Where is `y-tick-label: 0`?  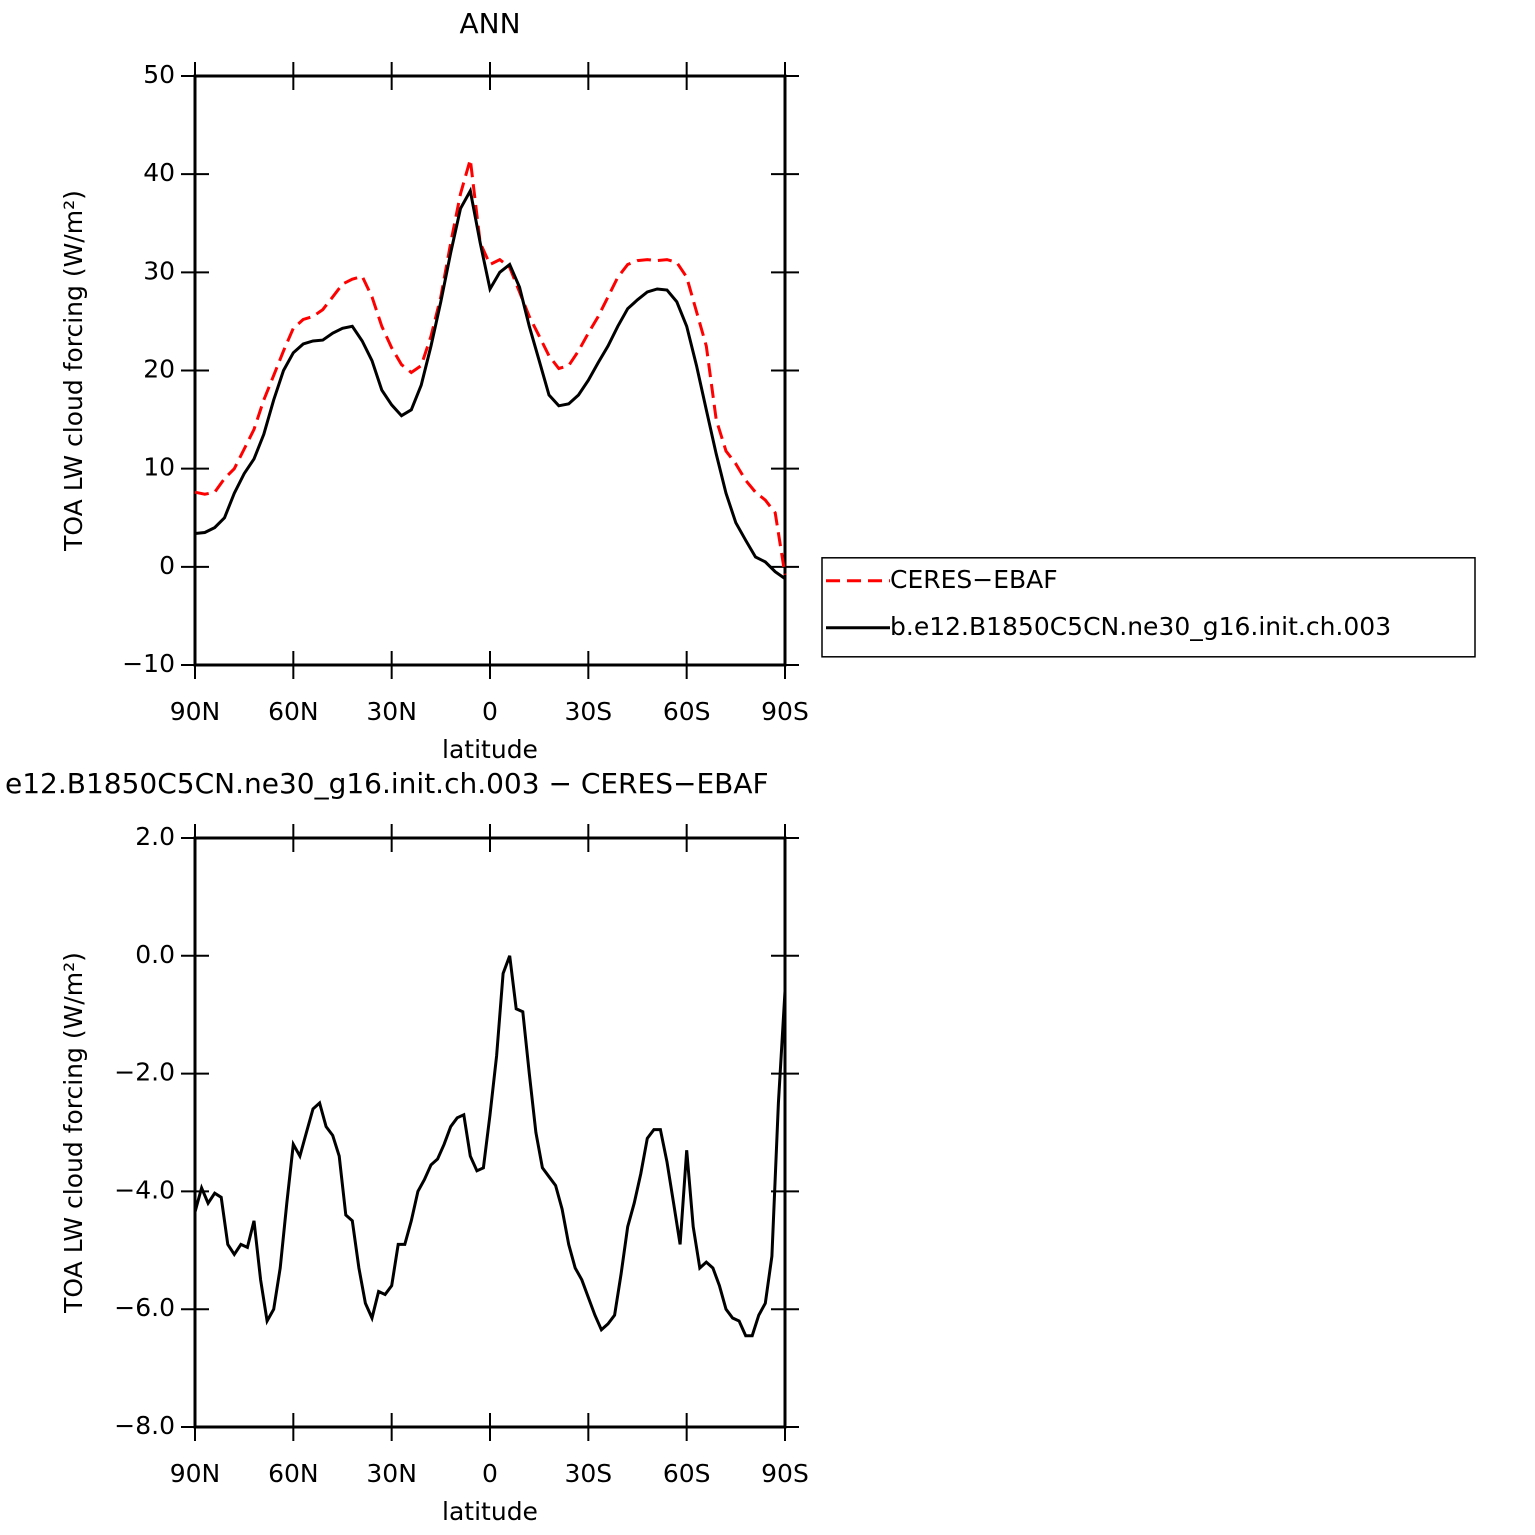 y-tick-label: 0 is located at coordinates (167, 565).